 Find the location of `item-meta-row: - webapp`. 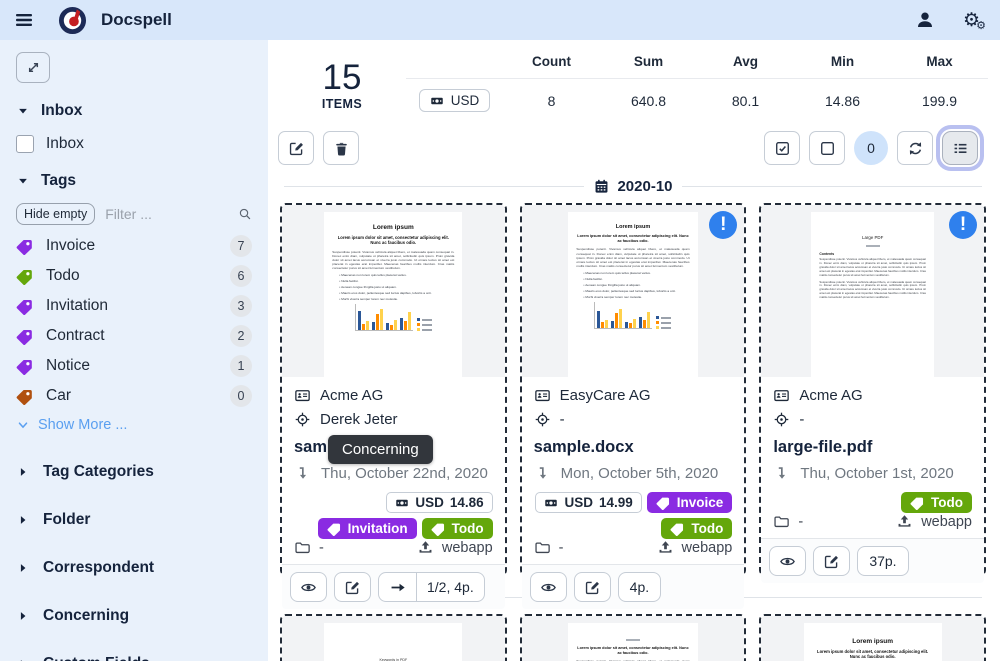

item-meta-row: - webapp is located at coordinates (633, 551).